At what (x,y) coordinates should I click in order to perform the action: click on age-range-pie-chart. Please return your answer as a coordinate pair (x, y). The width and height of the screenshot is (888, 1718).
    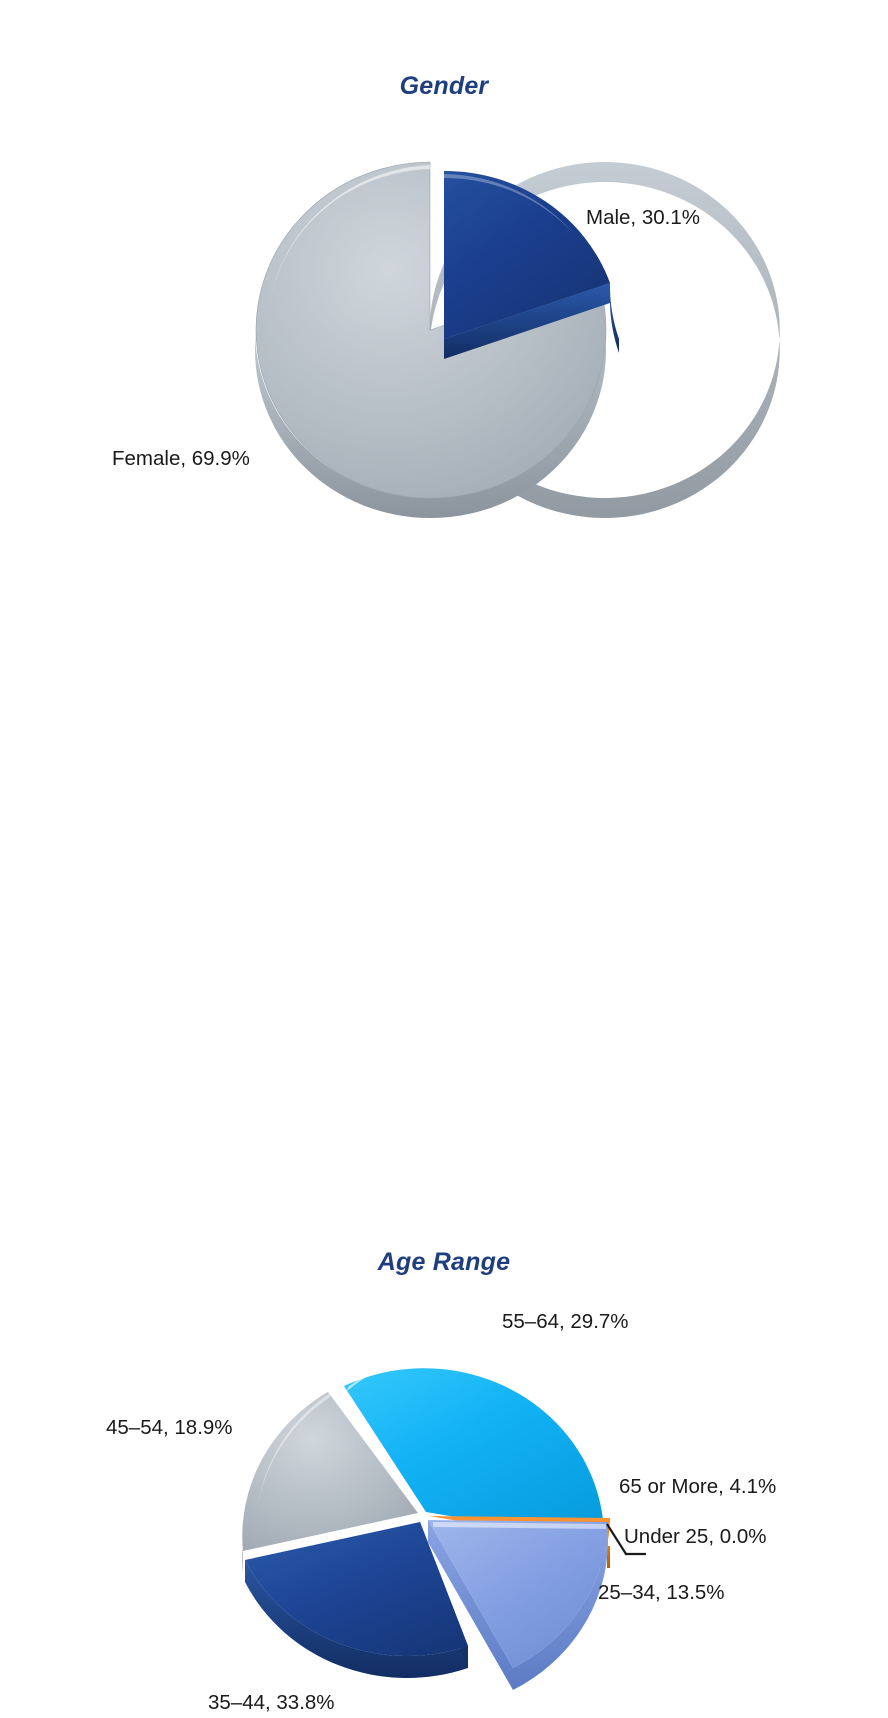
    Looking at the image, I should click on (444, 1519).